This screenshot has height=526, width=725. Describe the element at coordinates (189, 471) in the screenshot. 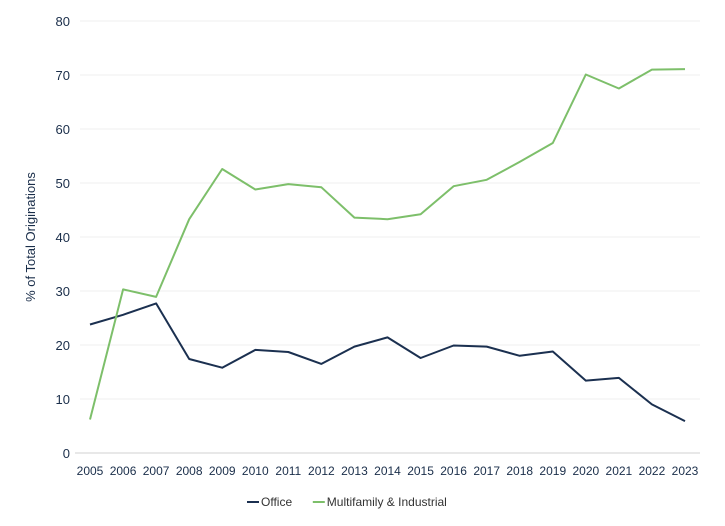

I see `x-tick-label: 2008` at that location.